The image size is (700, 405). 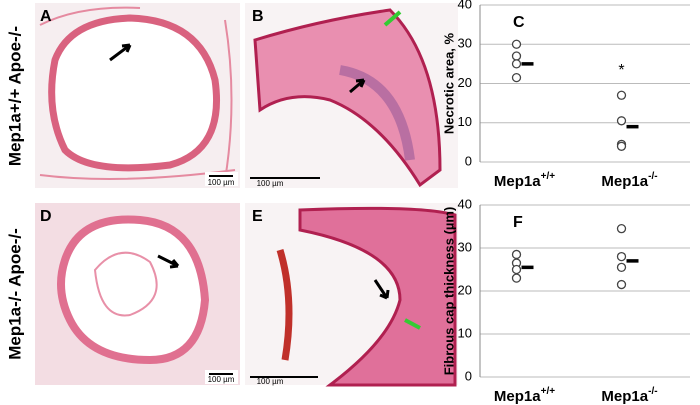 I want to click on panel-letter: E, so click(x=257, y=216).